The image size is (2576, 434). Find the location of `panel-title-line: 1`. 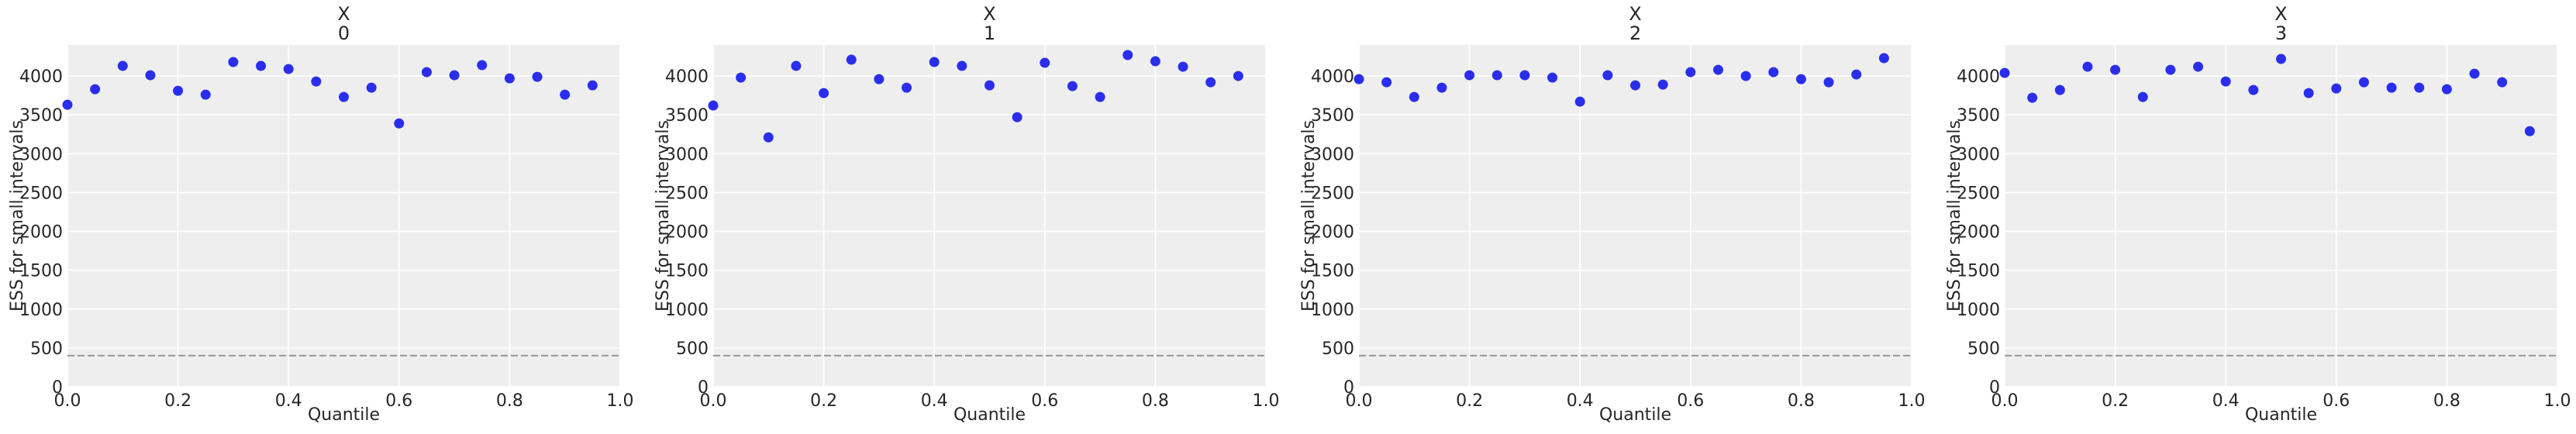

panel-title-line: 1 is located at coordinates (989, 33).